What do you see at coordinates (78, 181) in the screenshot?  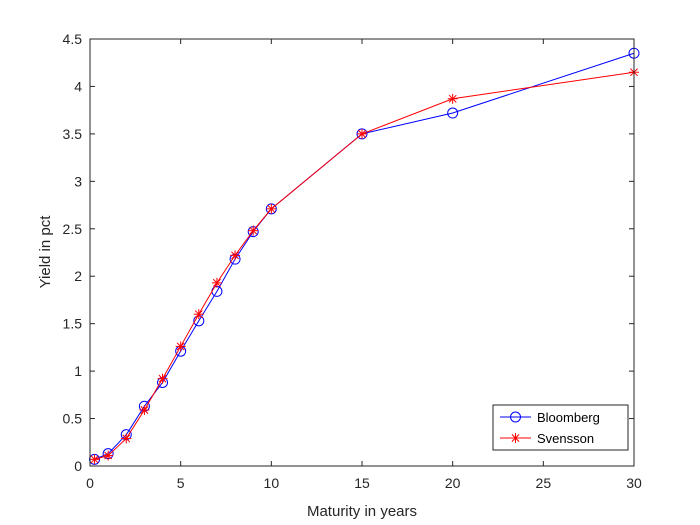 I see `y-tick-label: 3` at bounding box center [78, 181].